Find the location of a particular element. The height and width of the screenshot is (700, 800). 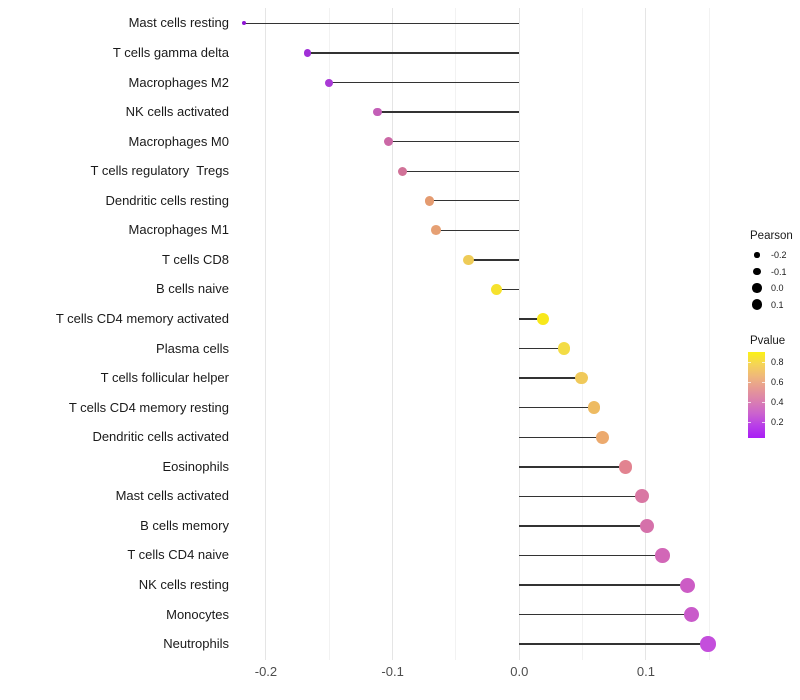

y-axis-label: Monocytes is located at coordinates (197, 614).